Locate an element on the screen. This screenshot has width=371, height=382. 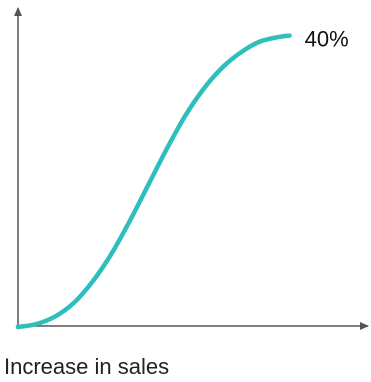
x-axis-label: Increase in sales is located at coordinates (86, 366).